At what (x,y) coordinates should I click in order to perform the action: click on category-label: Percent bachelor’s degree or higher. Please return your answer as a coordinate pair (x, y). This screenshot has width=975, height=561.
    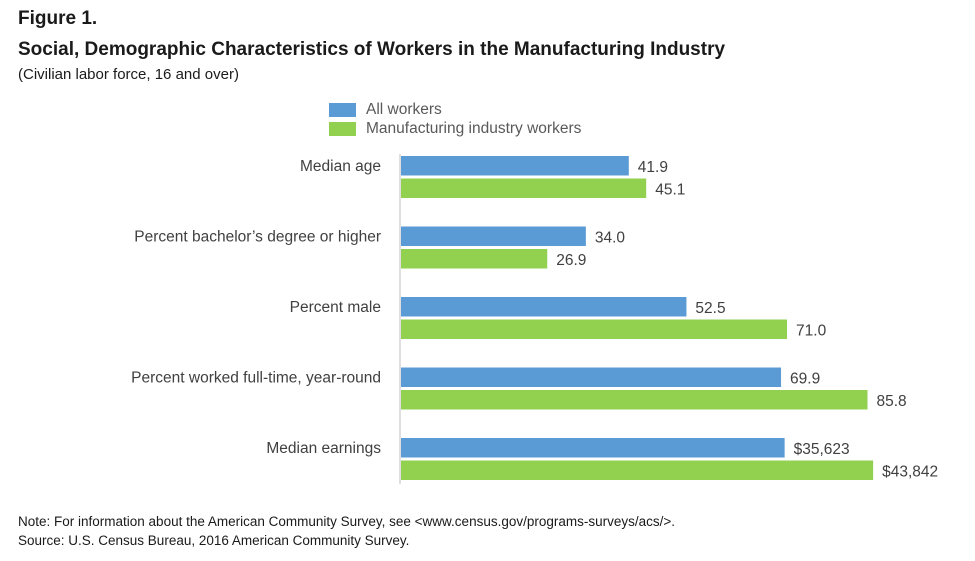
    Looking at the image, I should click on (257, 237).